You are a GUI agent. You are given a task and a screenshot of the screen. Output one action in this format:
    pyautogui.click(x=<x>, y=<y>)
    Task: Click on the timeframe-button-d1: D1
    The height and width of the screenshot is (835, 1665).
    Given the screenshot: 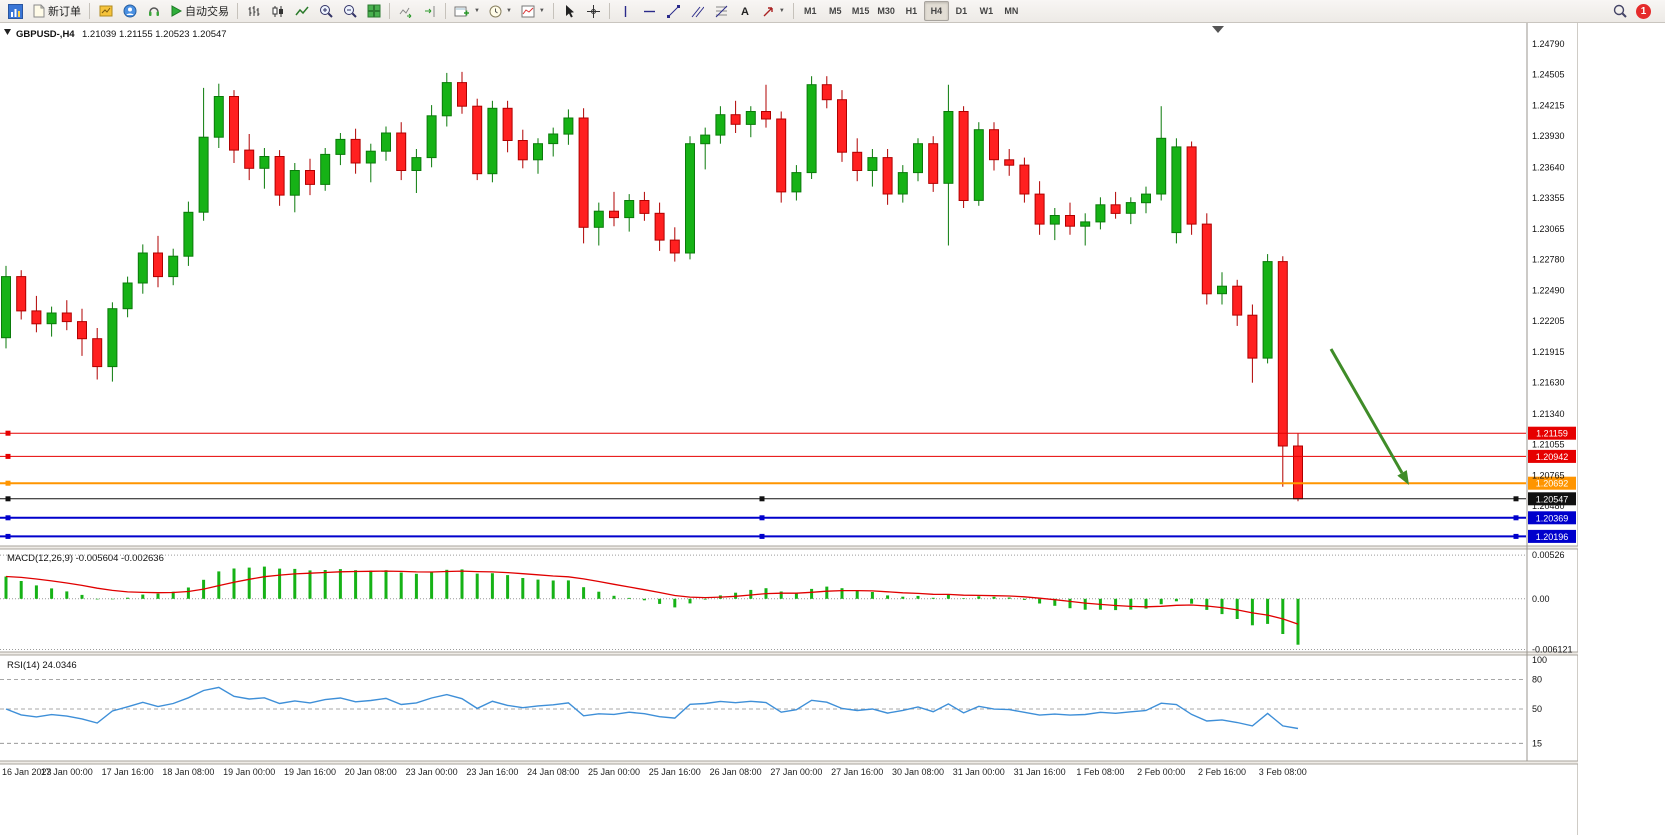 What is the action you would take?
    pyautogui.click(x=961, y=11)
    